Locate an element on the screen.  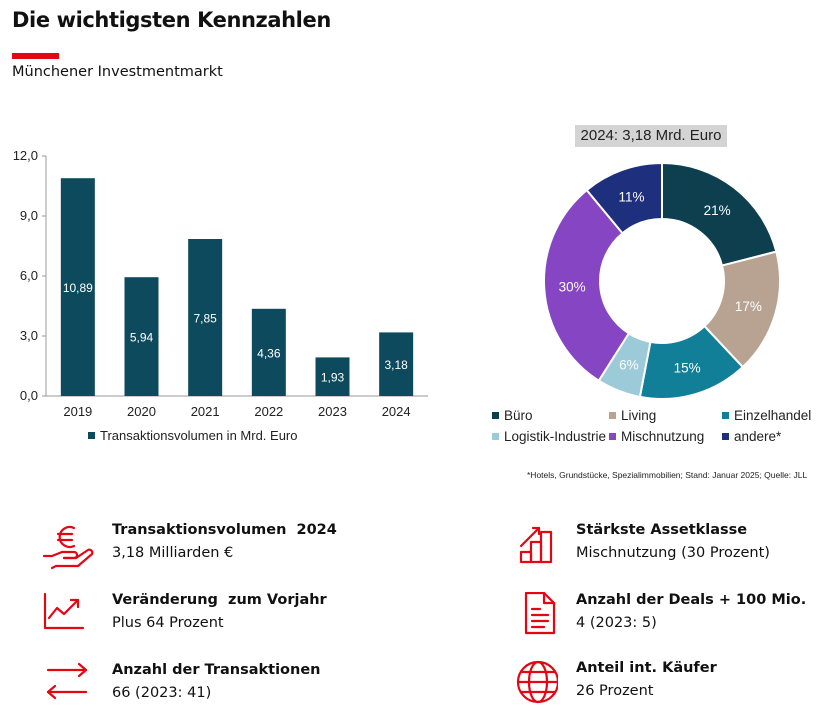
kpi-value: 26 Prozent is located at coordinates (615, 691).